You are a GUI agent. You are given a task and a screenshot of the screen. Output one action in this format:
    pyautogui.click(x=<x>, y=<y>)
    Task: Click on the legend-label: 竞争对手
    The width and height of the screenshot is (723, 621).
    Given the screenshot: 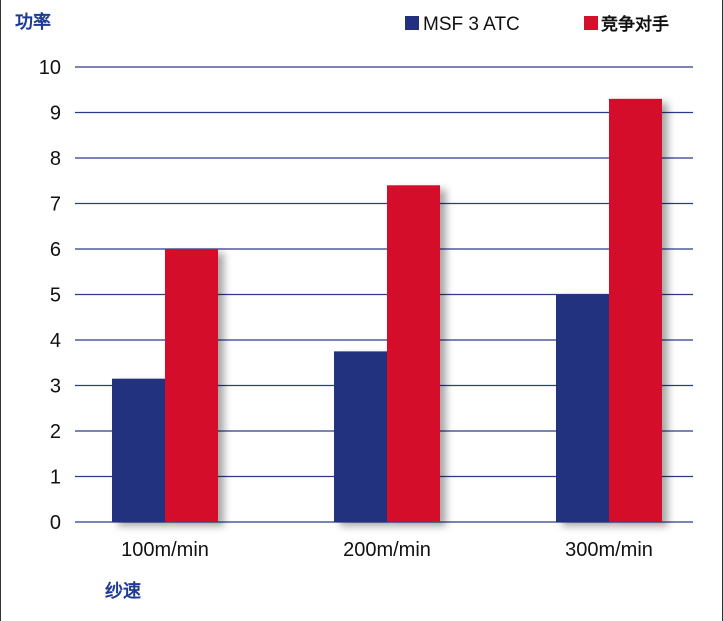 What is the action you would take?
    pyautogui.click(x=635, y=24)
    